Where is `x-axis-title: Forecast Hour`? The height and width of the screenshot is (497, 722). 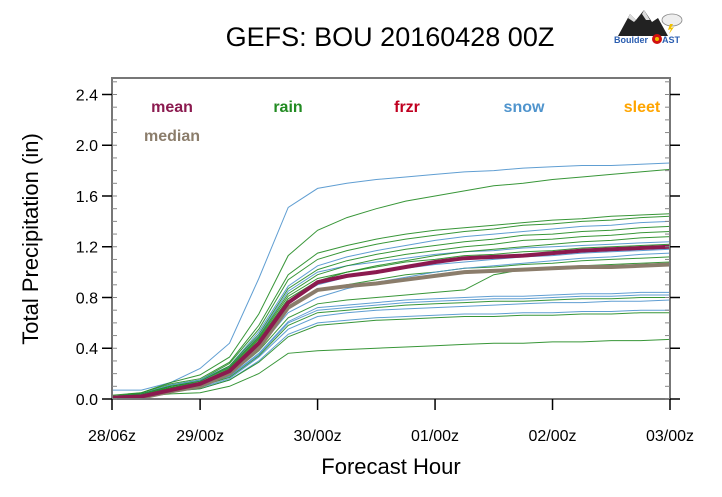
x-axis-title: Forecast Hour is located at coordinates (390, 466).